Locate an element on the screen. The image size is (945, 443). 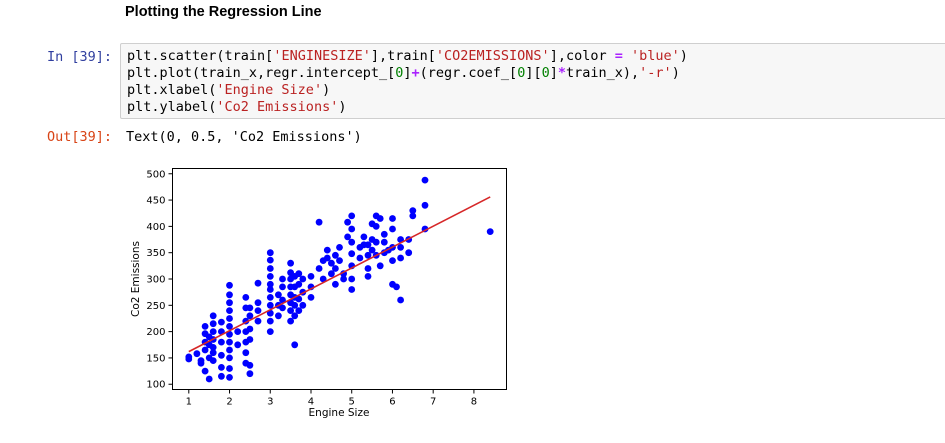
x-tick-label: 5 is located at coordinates (352, 402).